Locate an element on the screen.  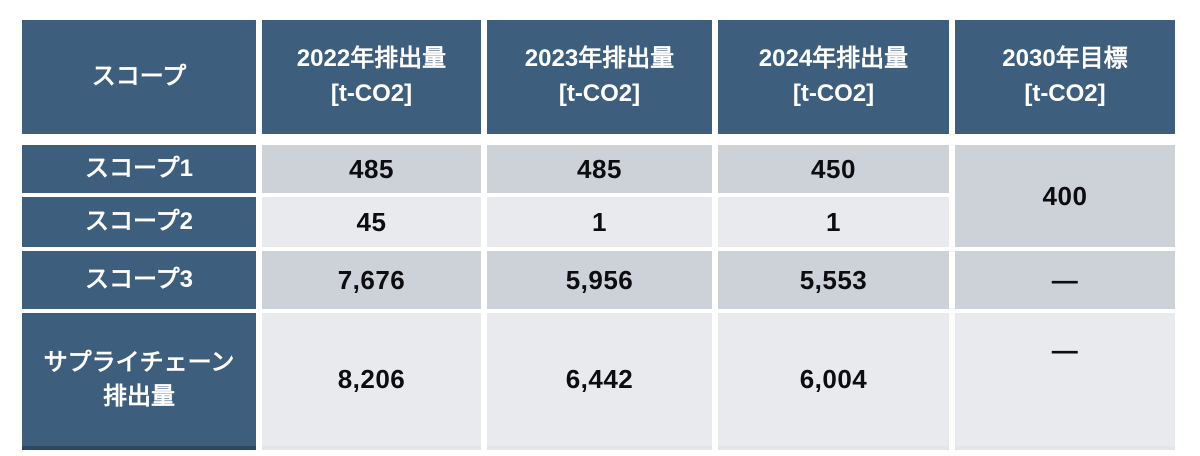
header-2022-emissions: 2022年排出量 [t-CO2] is located at coordinates (371, 80).